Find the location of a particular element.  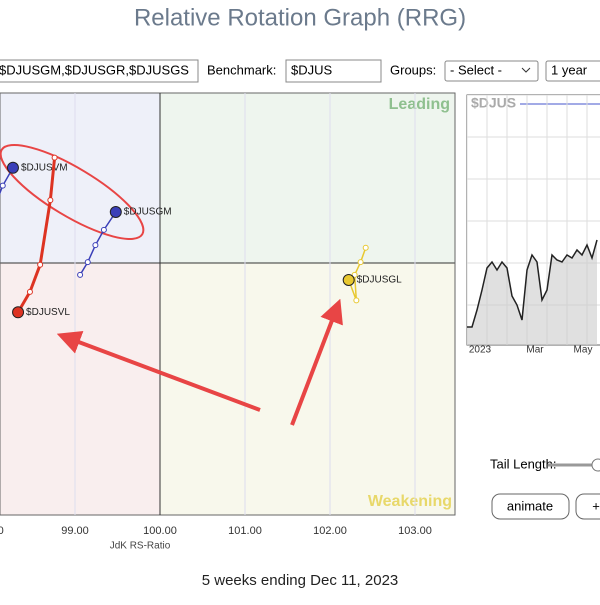

x-tick-label: 100.00 is located at coordinates (160, 531).